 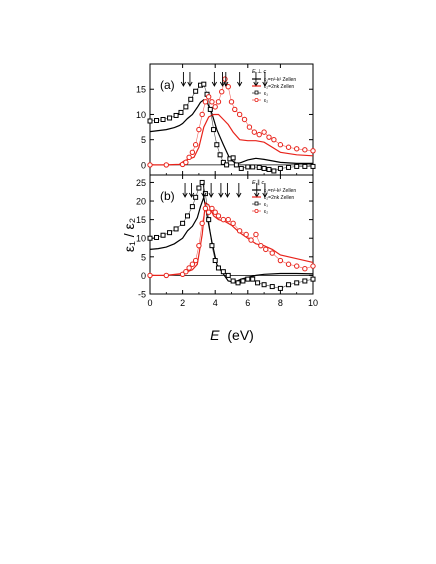 What do you see at coordinates (256, 203) in the screenshot?
I see `legend-swatch-square` at bounding box center [256, 203].